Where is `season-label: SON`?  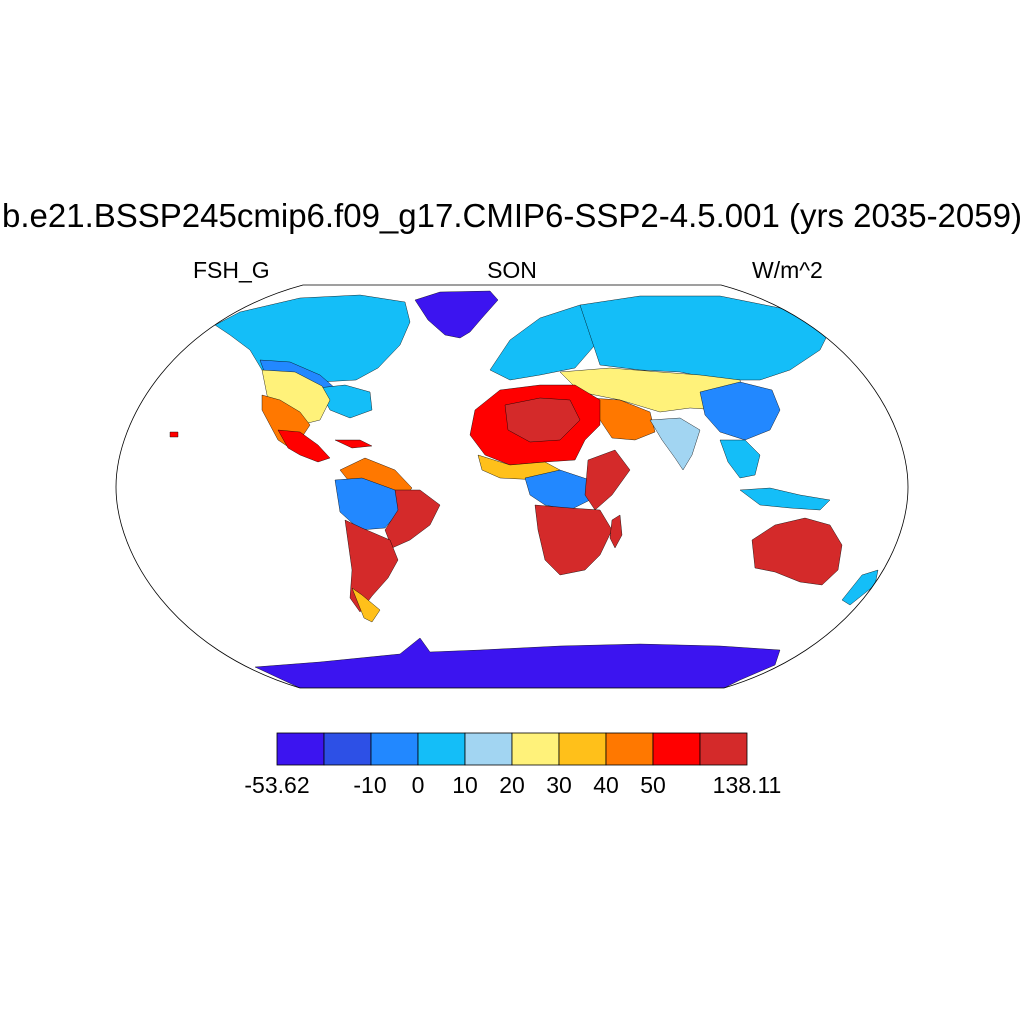 season-label: SON is located at coordinates (512, 270).